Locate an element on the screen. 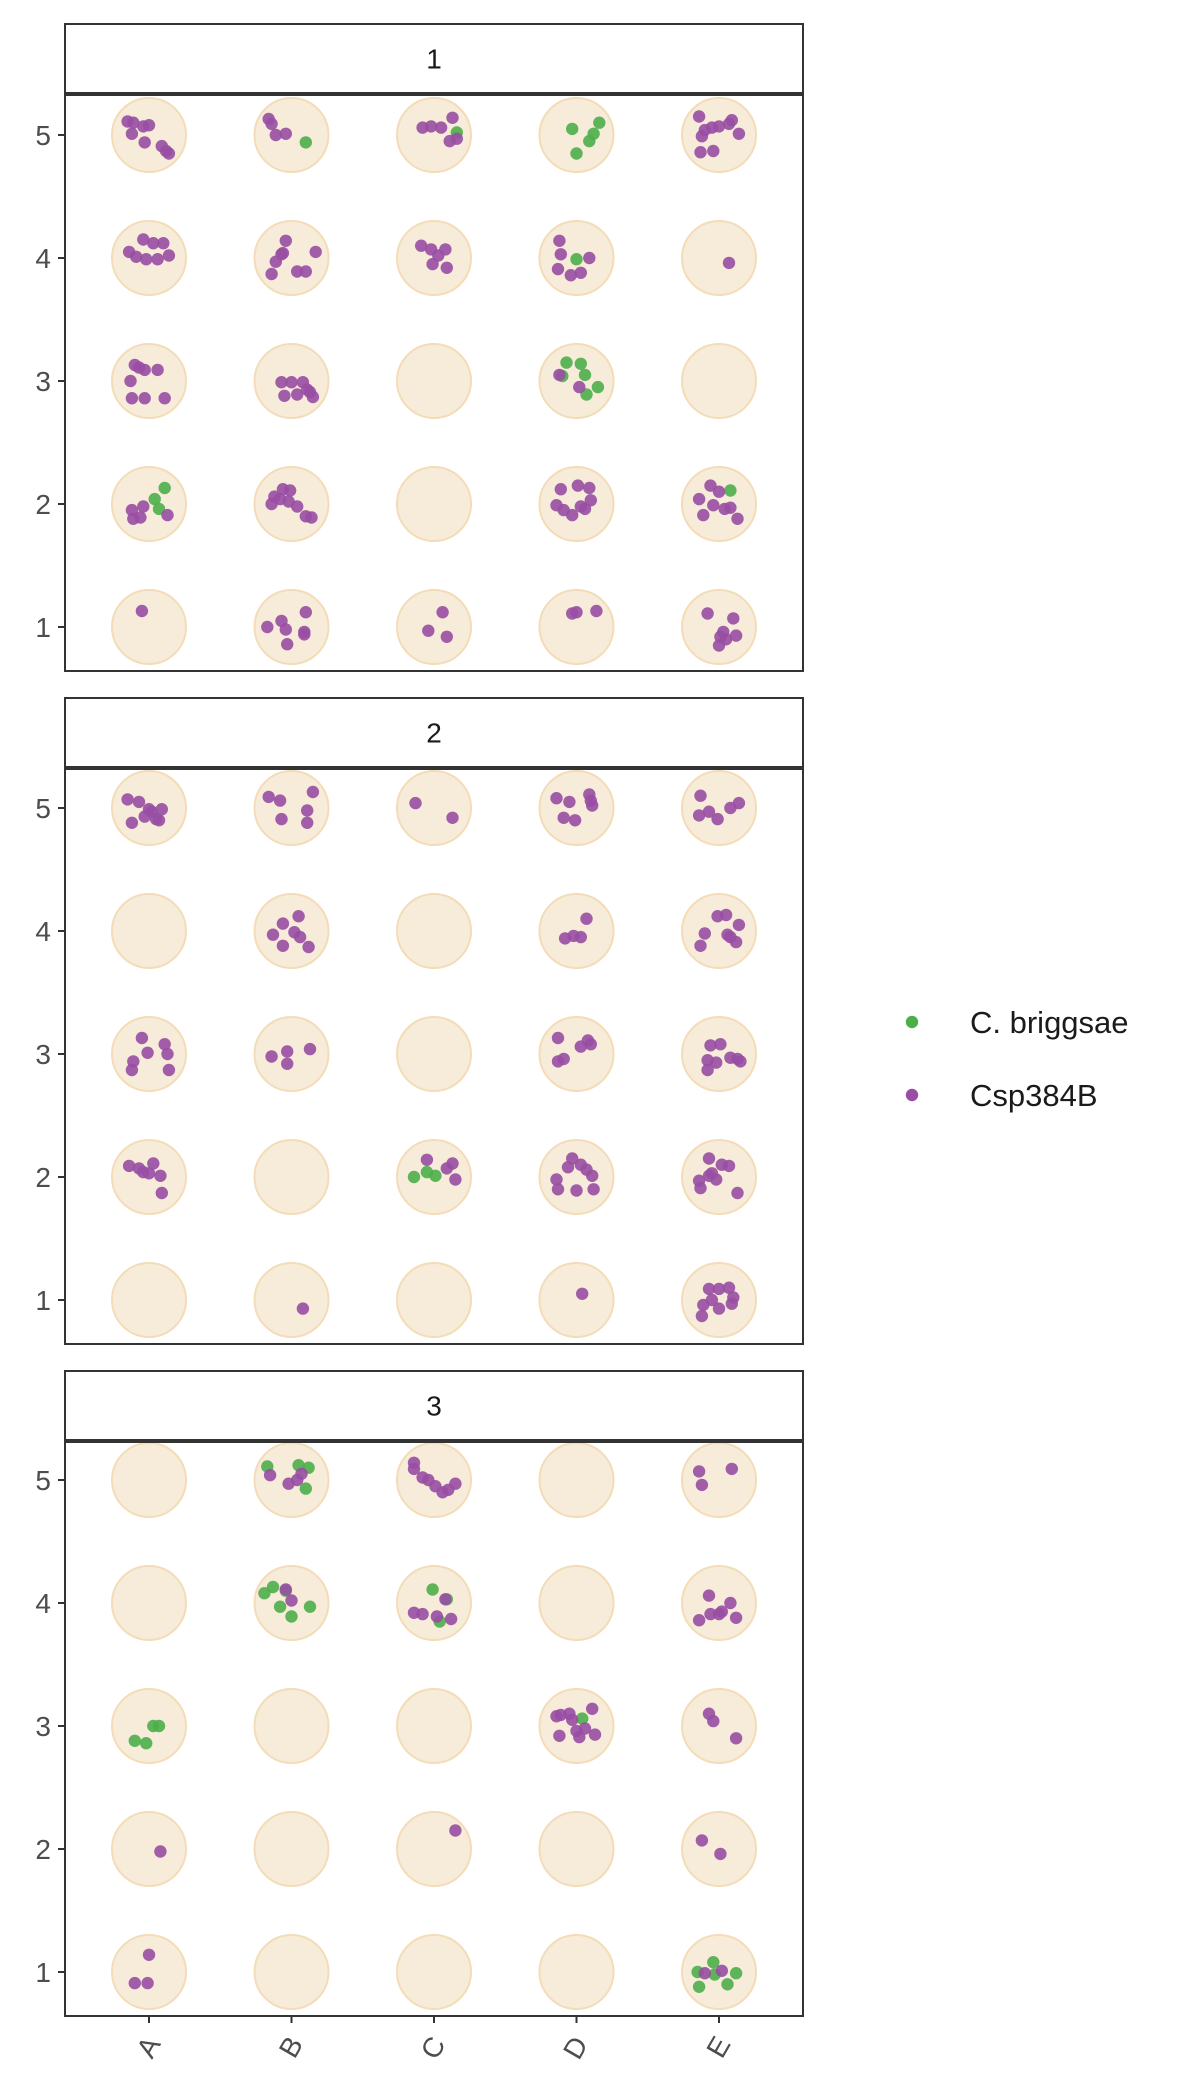 The width and height of the screenshot is (1200, 2100). well-D1 is located at coordinates (576, 1300).